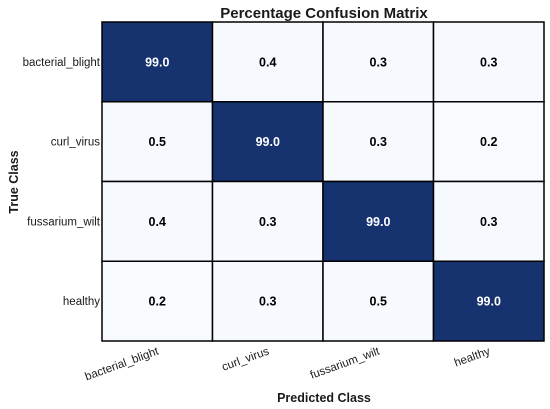 Image resolution: width=550 pixels, height=409 pixels. I want to click on cell-value-label-0-1: 0.4, so click(267, 62).